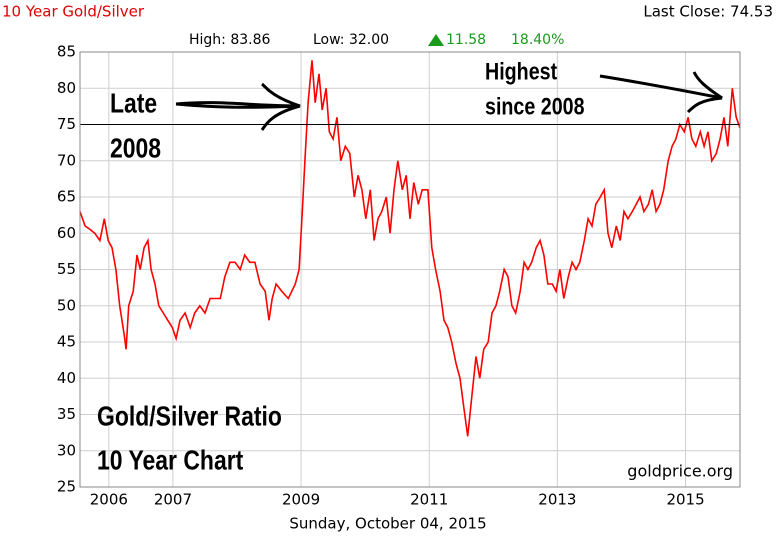 The image size is (777, 537). What do you see at coordinates (521, 70) in the screenshot?
I see `annotation: Highest` at bounding box center [521, 70].